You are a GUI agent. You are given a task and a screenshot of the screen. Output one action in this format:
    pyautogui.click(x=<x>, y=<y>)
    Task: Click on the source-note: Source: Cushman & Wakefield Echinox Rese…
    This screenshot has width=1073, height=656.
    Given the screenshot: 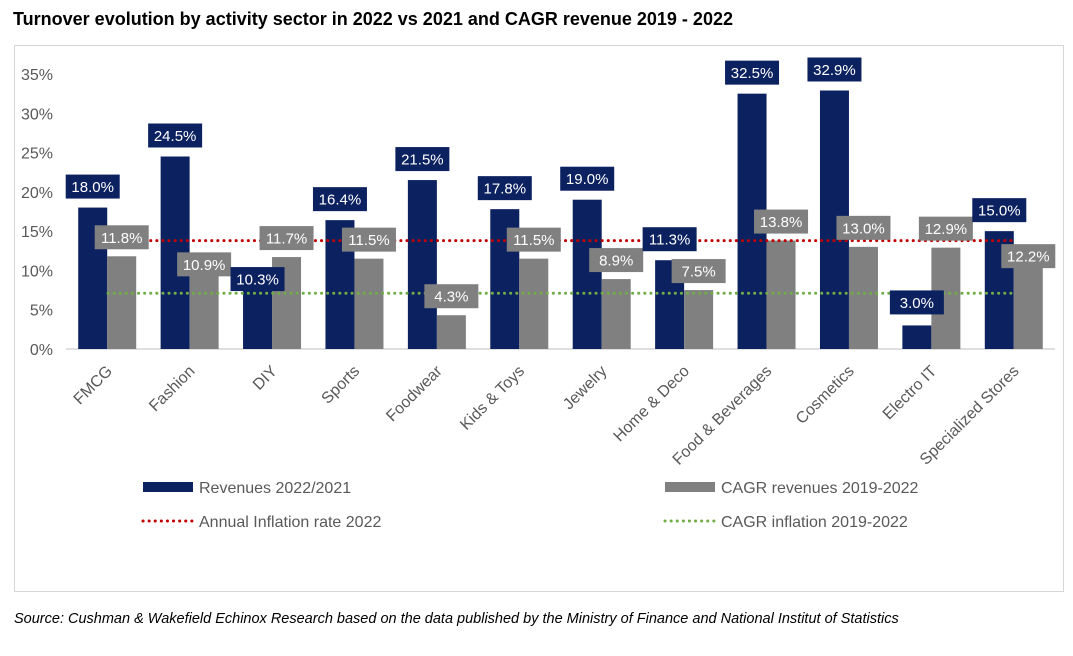 What is the action you would take?
    pyautogui.click(x=456, y=619)
    